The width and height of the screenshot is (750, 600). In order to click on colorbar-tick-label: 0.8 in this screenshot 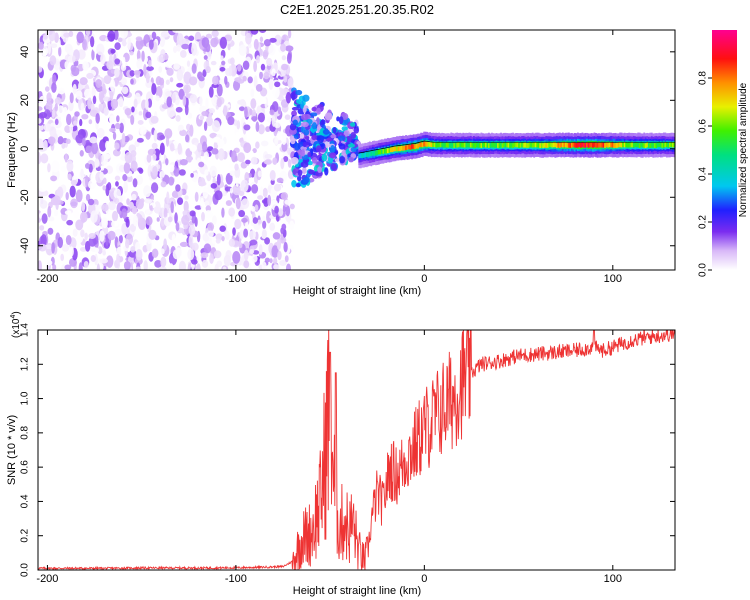, I will do `click(703, 78)`.